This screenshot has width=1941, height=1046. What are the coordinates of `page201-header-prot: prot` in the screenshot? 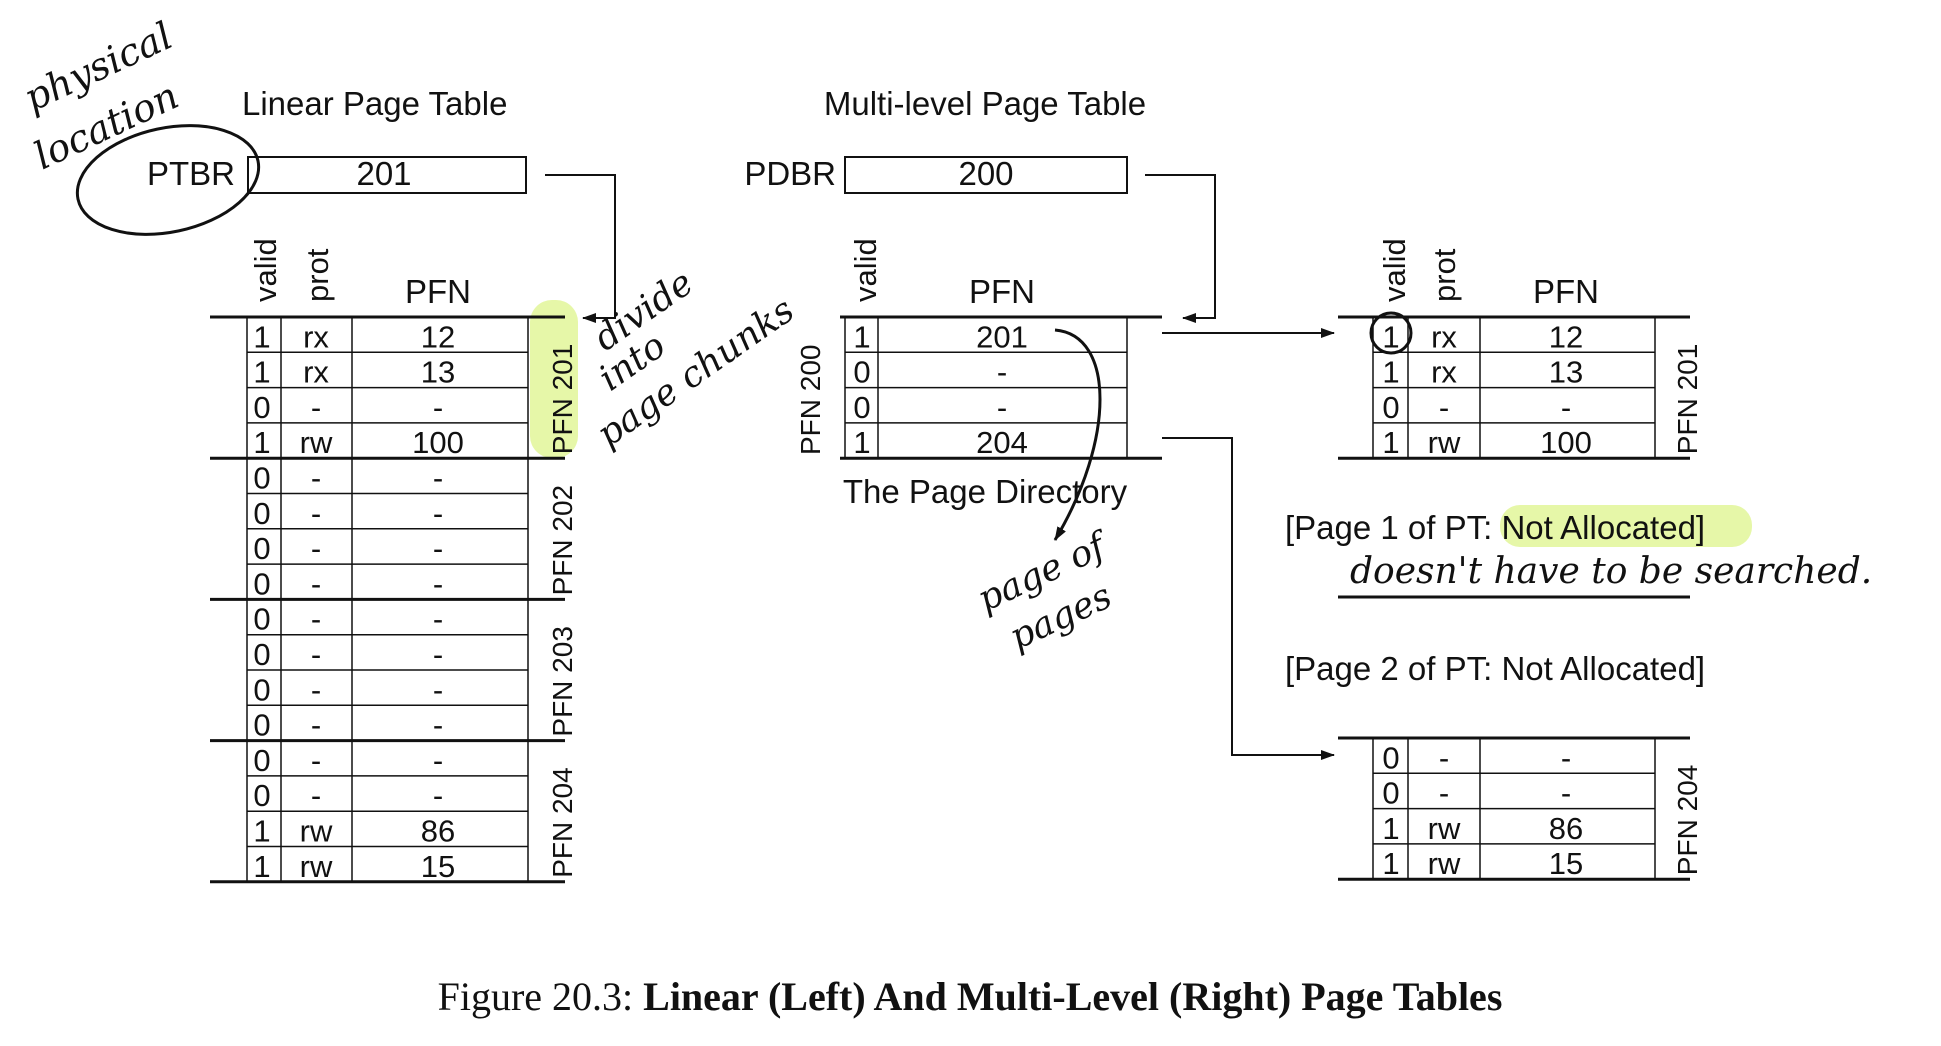 It's located at (1444, 275).